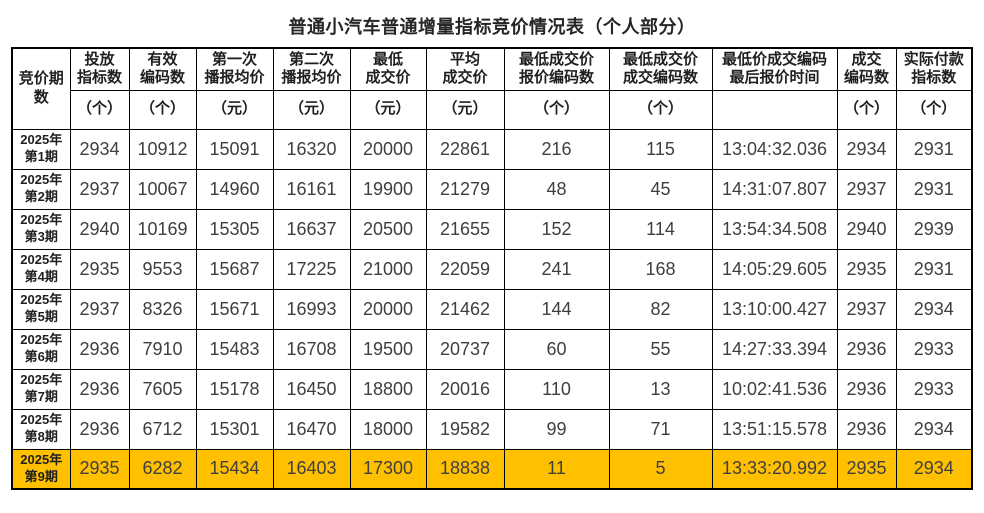  Describe the element at coordinates (660, 189) in the screenshot. I see `data-cell: 45` at that location.